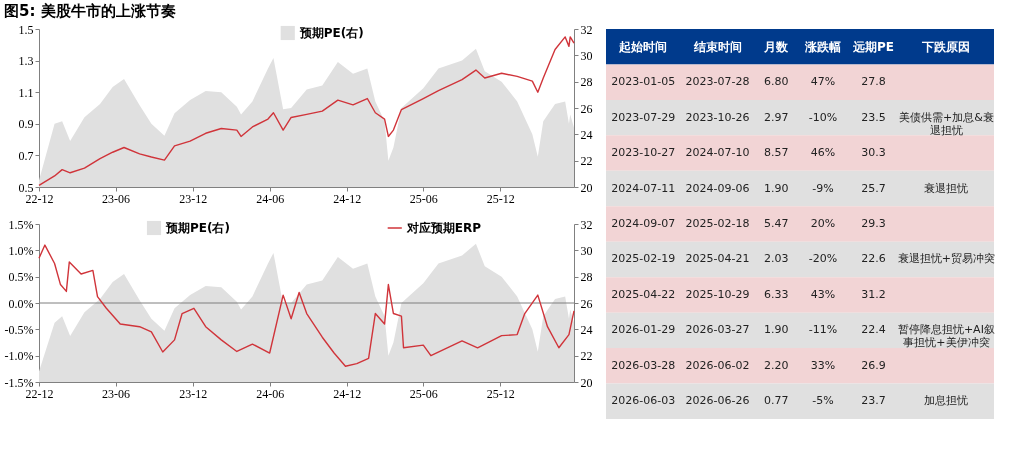 Image resolution: width=1032 pixels, height=459 pixels. What do you see at coordinates (26, 29) in the screenshot?
I see `y-tick-label: 1.5` at bounding box center [26, 29].